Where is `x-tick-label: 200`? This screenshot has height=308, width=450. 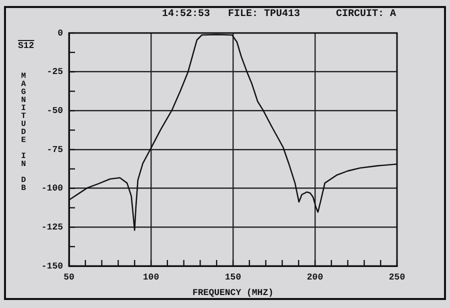 x-tick-label: 200 is located at coordinates (315, 277).